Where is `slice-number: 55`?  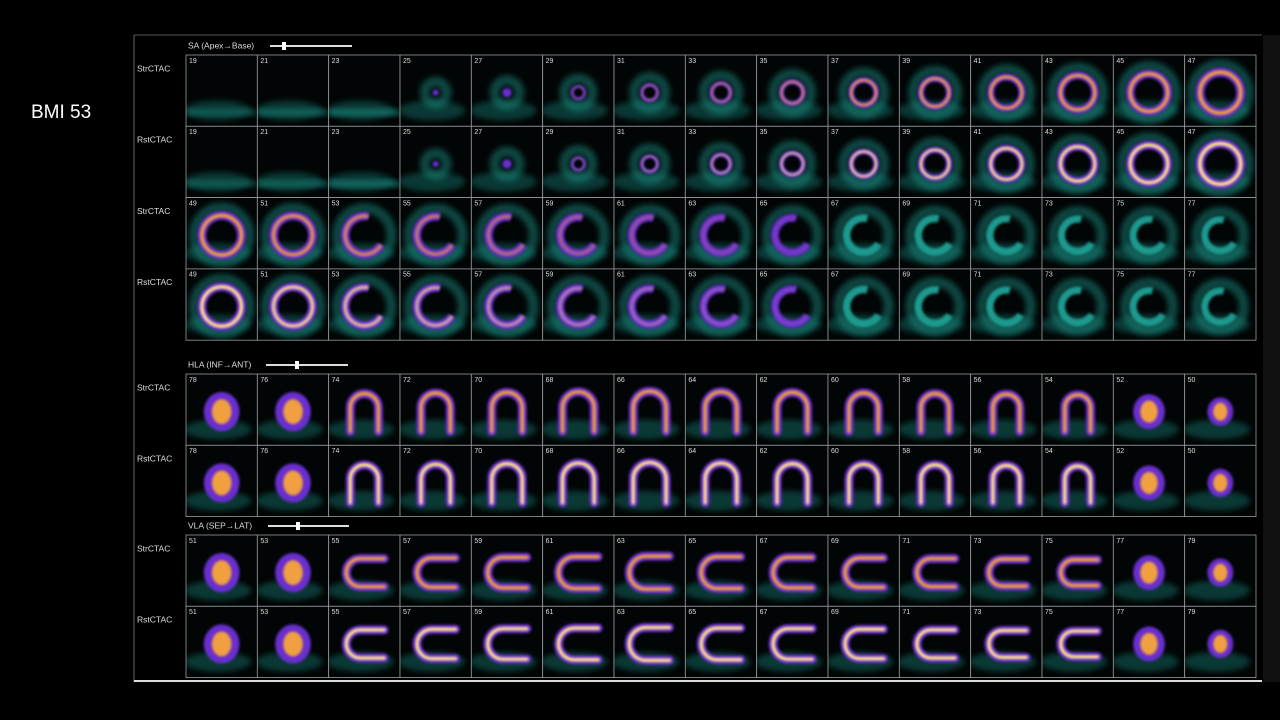 slice-number: 55 is located at coordinates (407, 275).